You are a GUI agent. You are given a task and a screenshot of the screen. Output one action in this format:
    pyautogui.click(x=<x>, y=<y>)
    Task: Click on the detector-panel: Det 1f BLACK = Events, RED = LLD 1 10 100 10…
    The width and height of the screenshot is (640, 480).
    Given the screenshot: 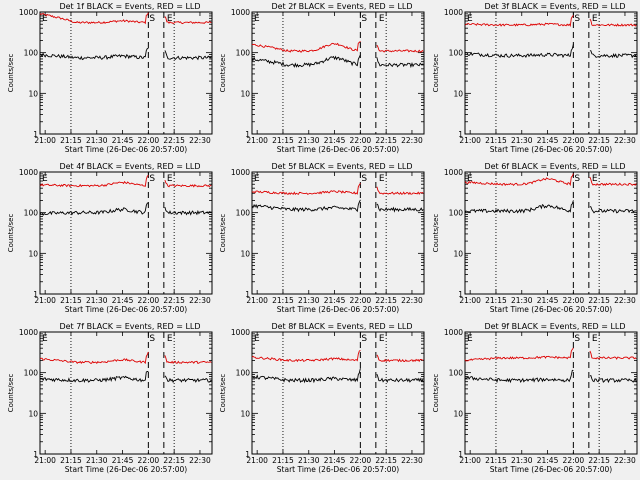 What is the action you would take?
    pyautogui.click(x=110, y=78)
    